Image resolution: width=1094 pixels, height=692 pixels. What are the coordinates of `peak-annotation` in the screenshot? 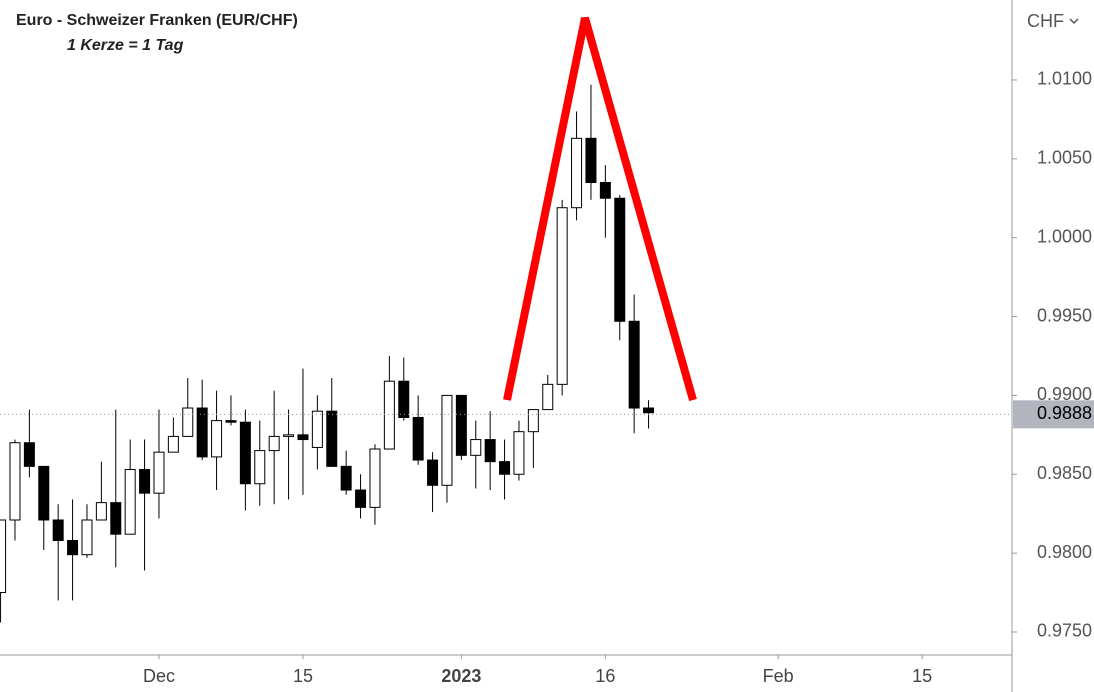 It's located at (600, 209).